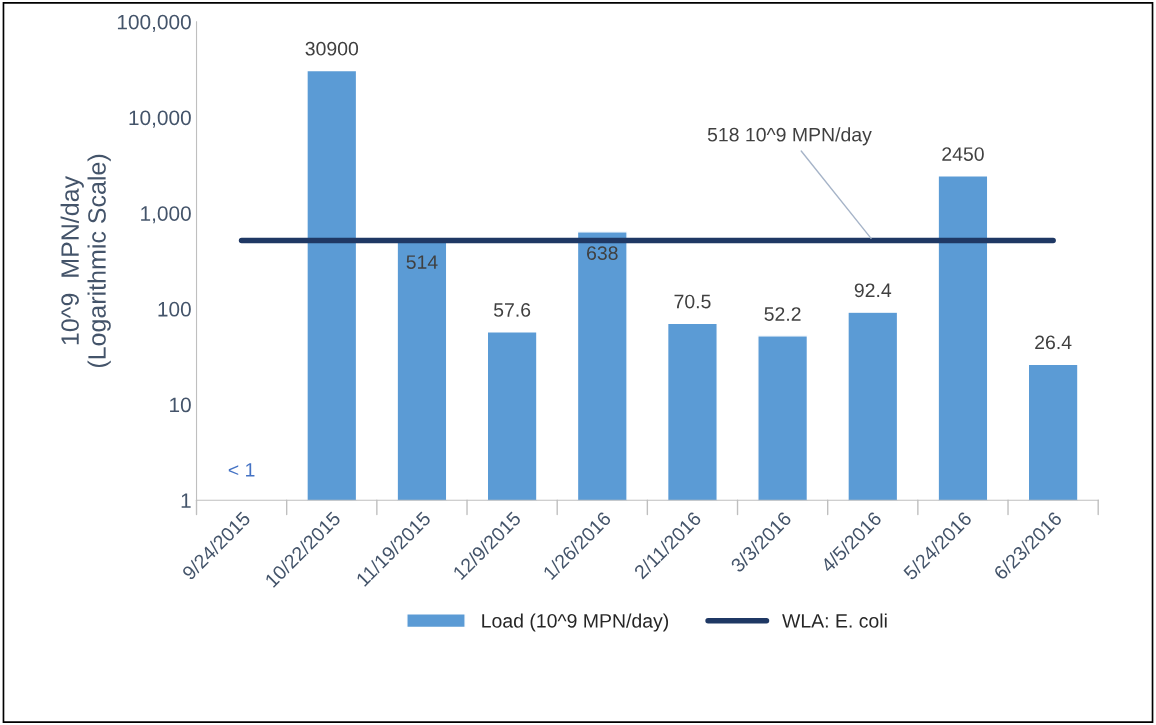  I want to click on data-label: 514, so click(422, 262).